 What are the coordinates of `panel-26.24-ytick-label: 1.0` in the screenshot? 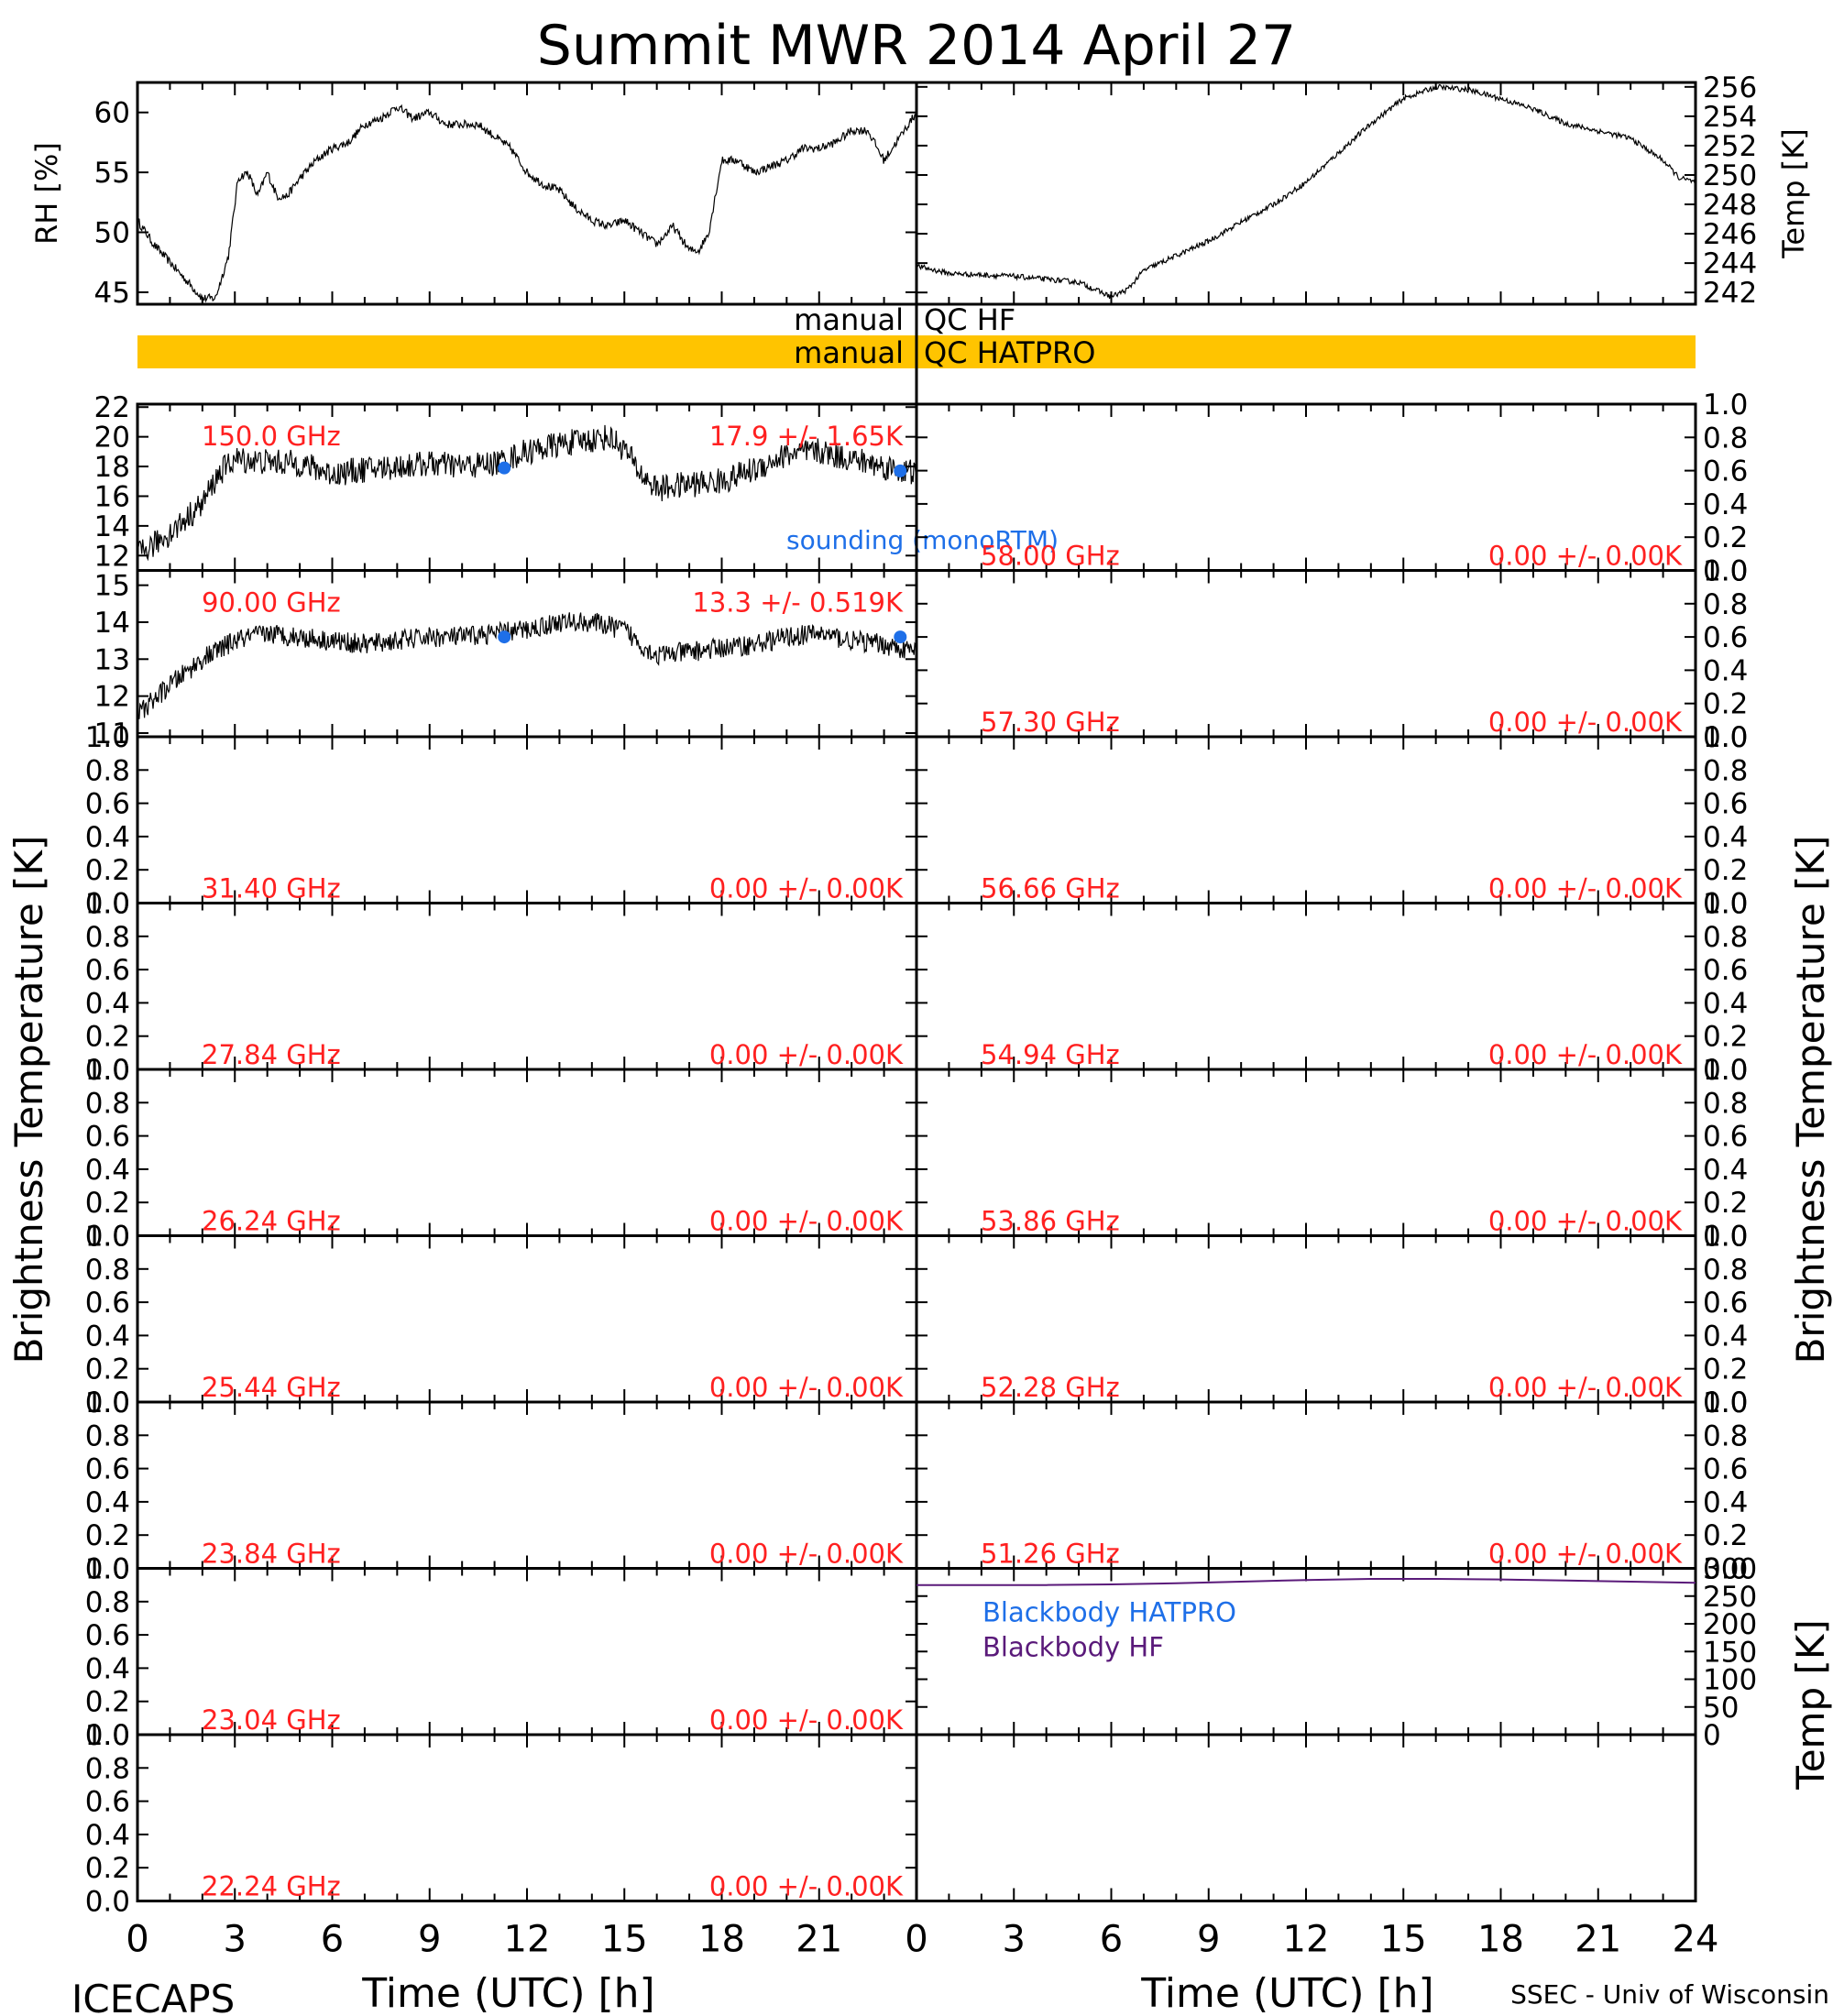 It's located at (107, 1070).